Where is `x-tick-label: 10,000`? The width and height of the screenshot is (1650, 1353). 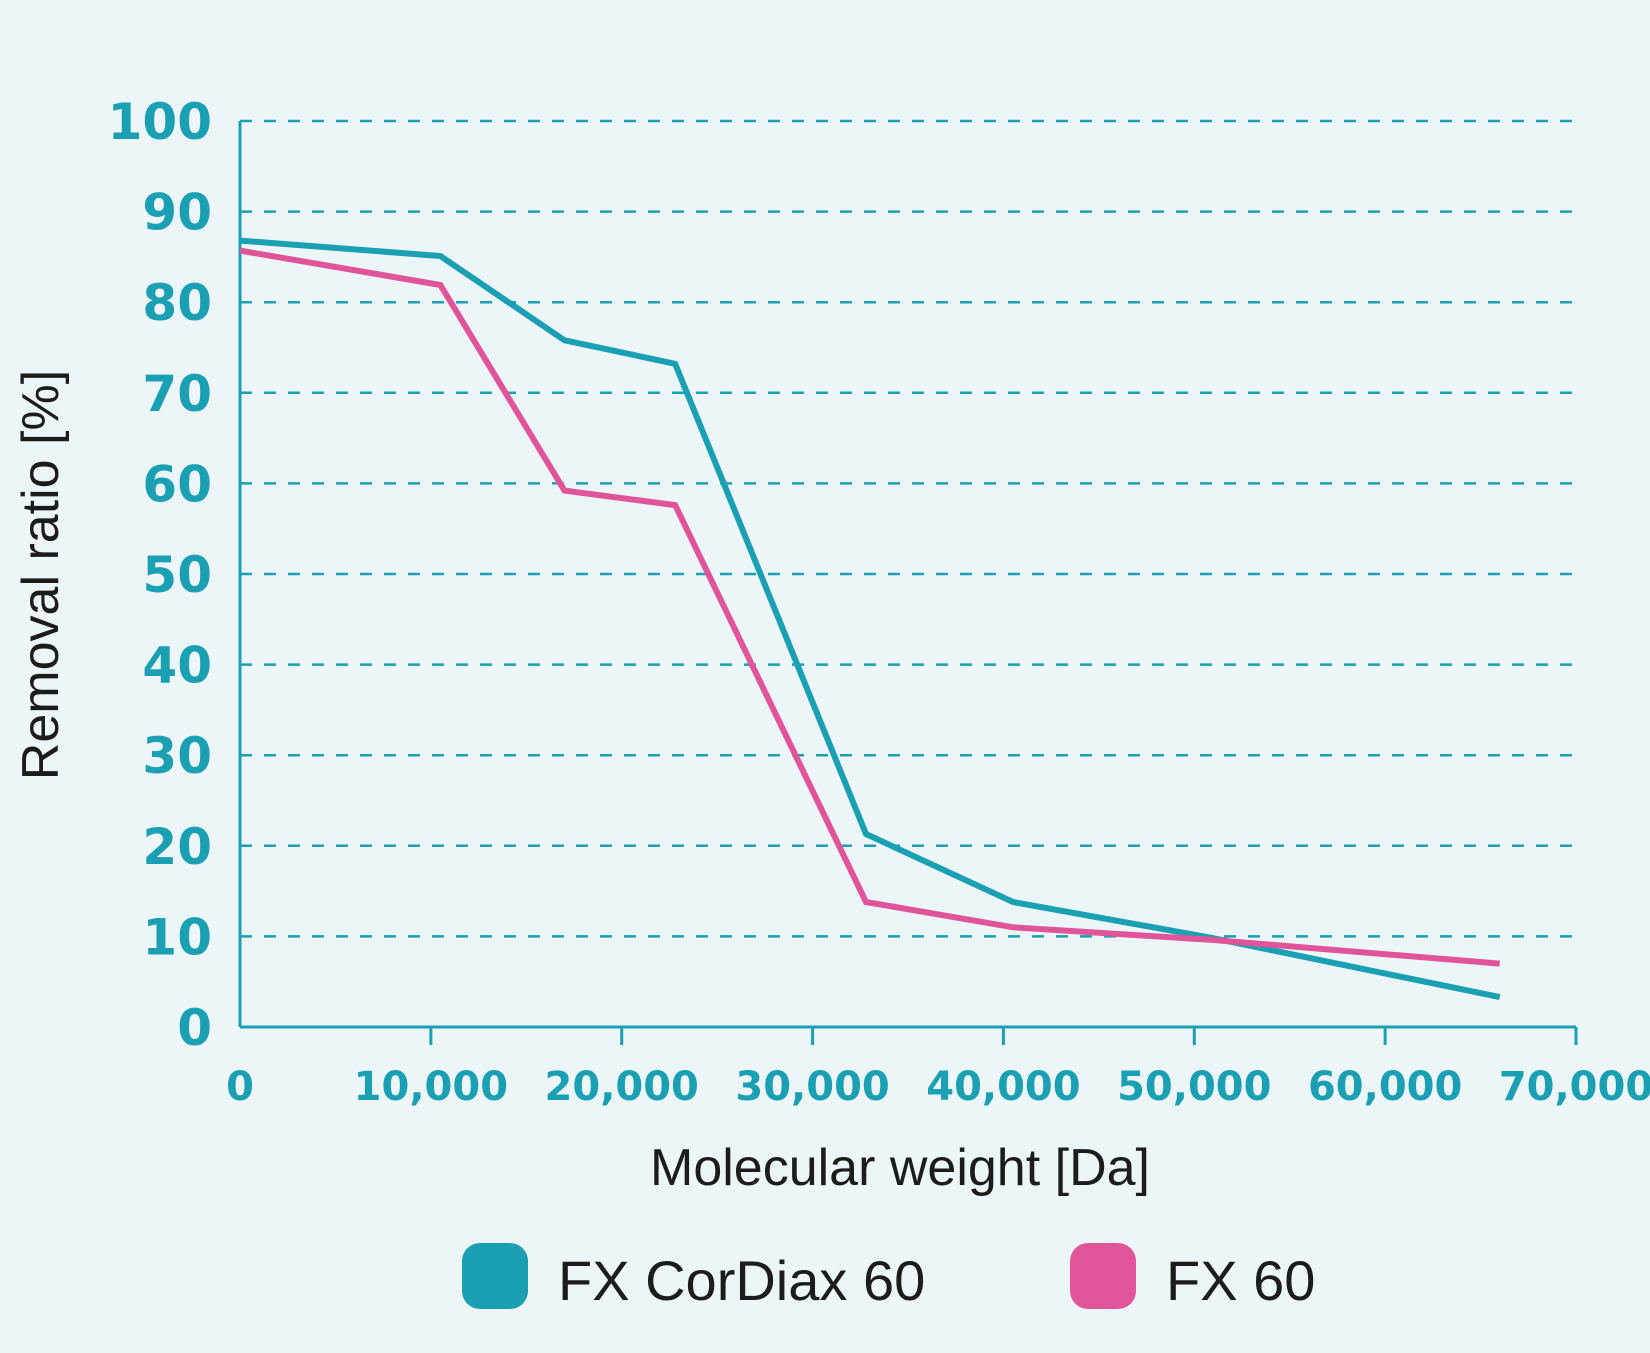
x-tick-label: 10,000 is located at coordinates (431, 1087).